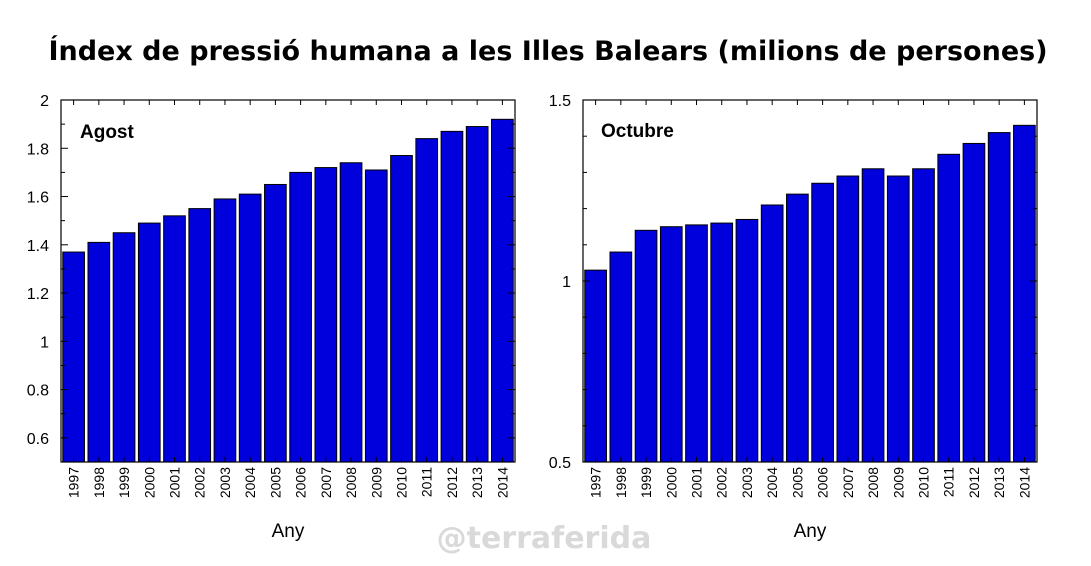  What do you see at coordinates (44, 101) in the screenshot?
I see `y-tick-label: 2` at bounding box center [44, 101].